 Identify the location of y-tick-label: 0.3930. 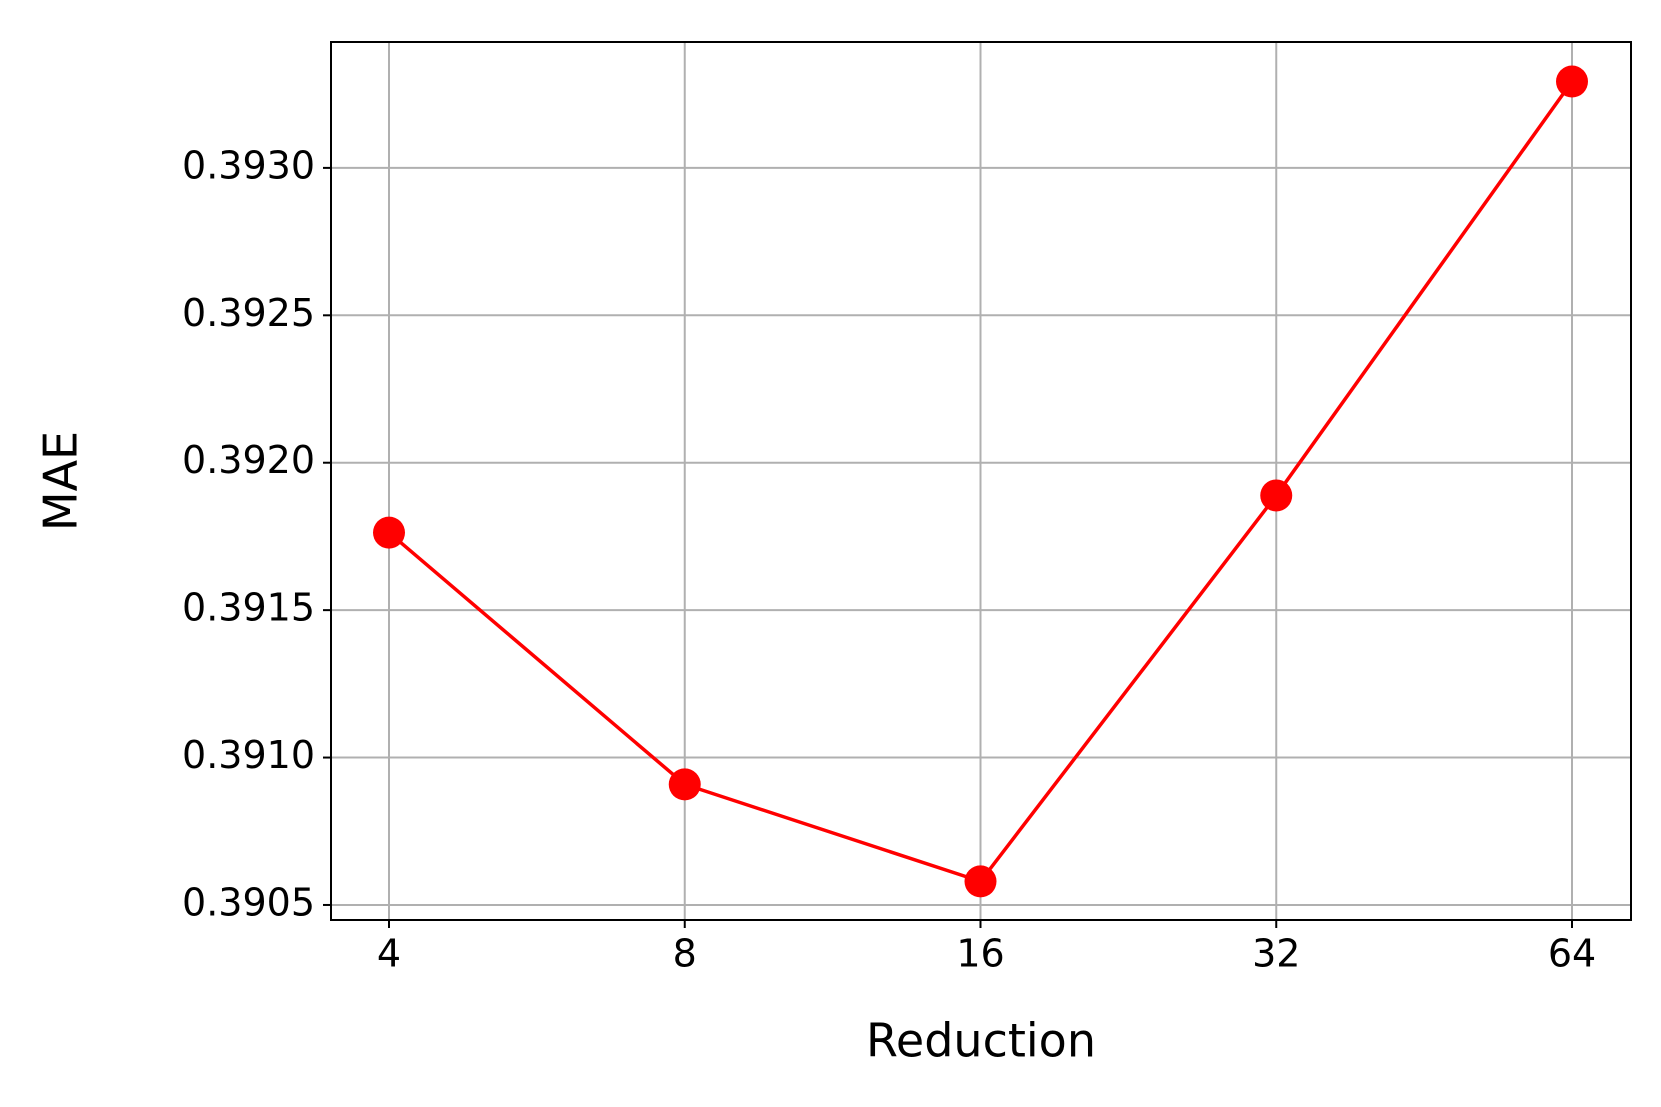
(248, 165).